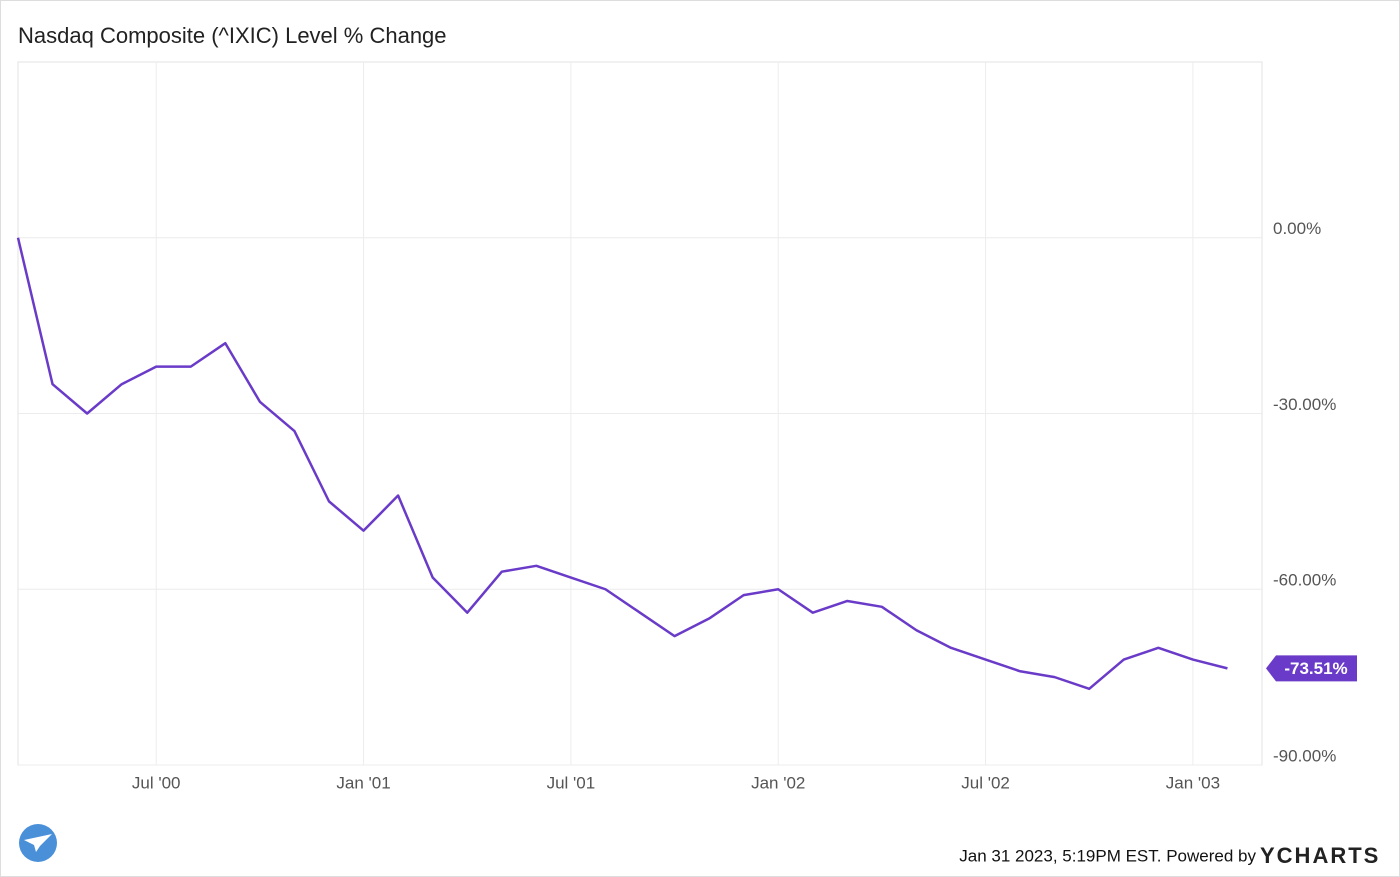 The height and width of the screenshot is (877, 1400). What do you see at coordinates (985, 782) in the screenshot?
I see `x-tick-label: Jul '02` at bounding box center [985, 782].